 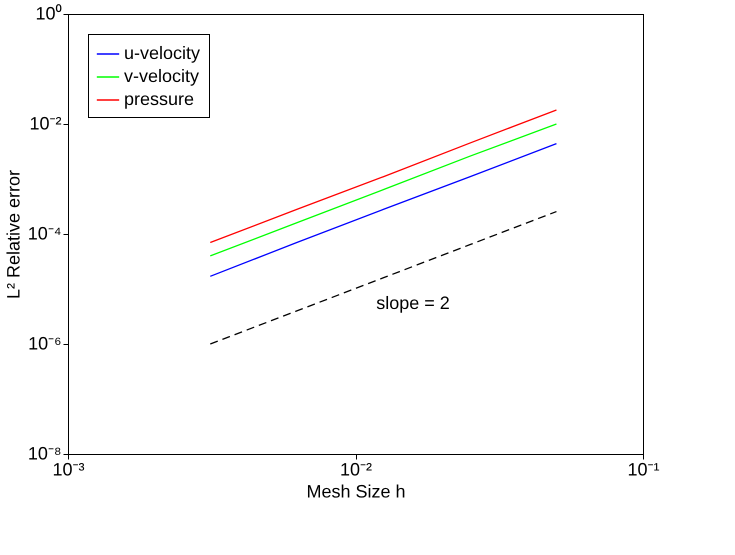 What do you see at coordinates (45, 234) in the screenshot?
I see `y-tick-label: 10⁻⁴` at bounding box center [45, 234].